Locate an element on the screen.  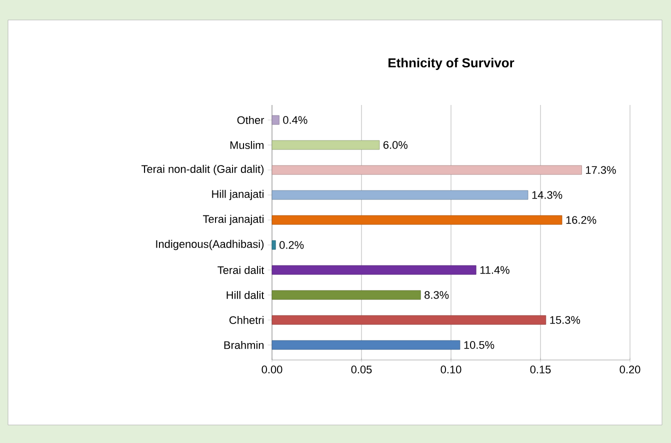
y-tick-label: Terai janajati is located at coordinates (233, 220).